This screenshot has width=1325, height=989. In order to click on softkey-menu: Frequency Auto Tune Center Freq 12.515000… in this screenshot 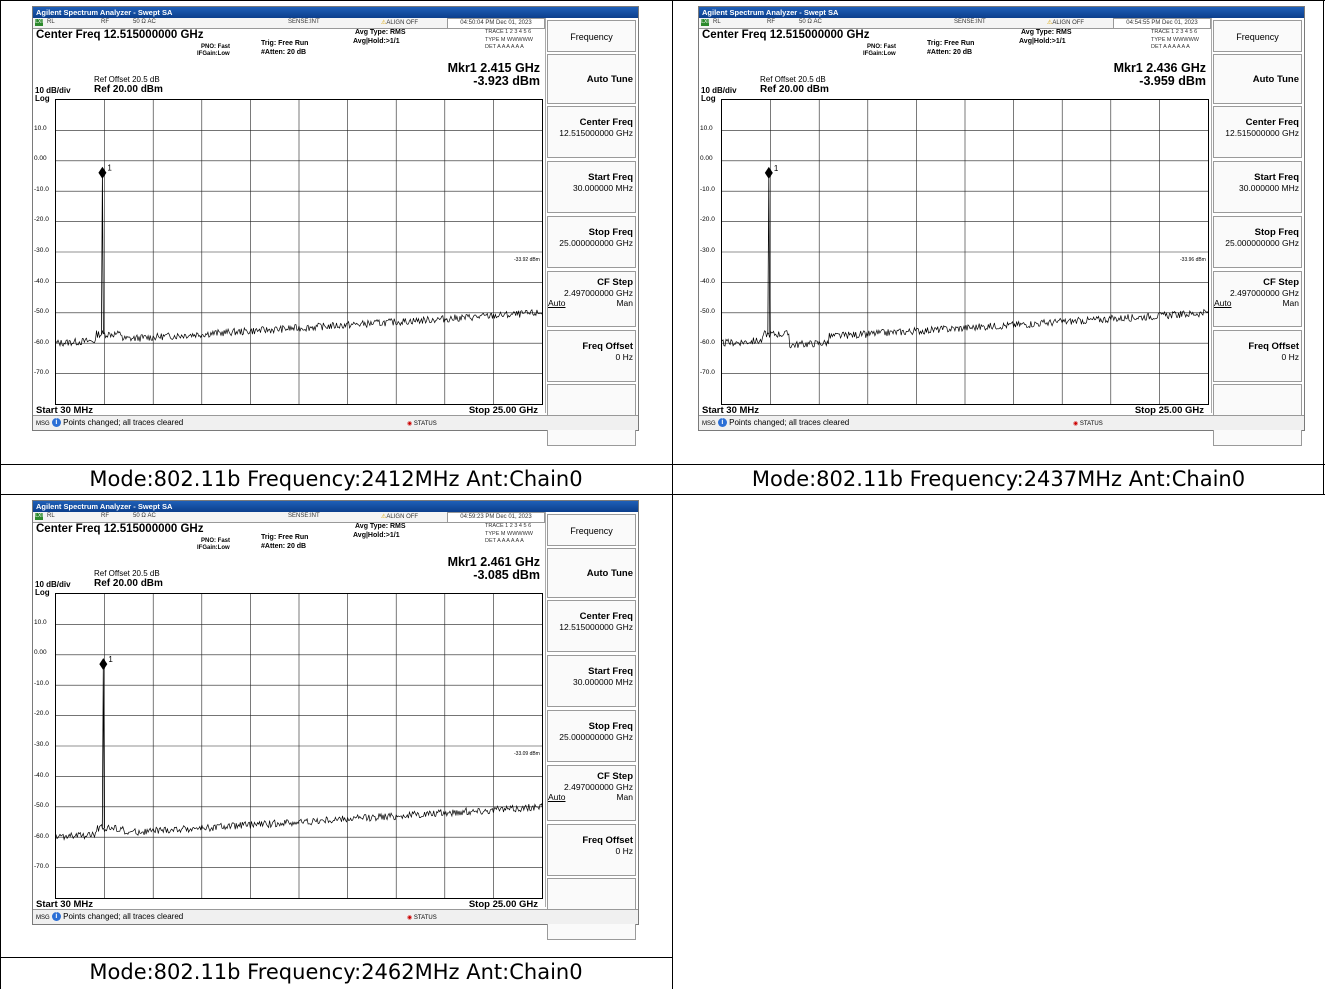, I will do `click(591, 232)`.